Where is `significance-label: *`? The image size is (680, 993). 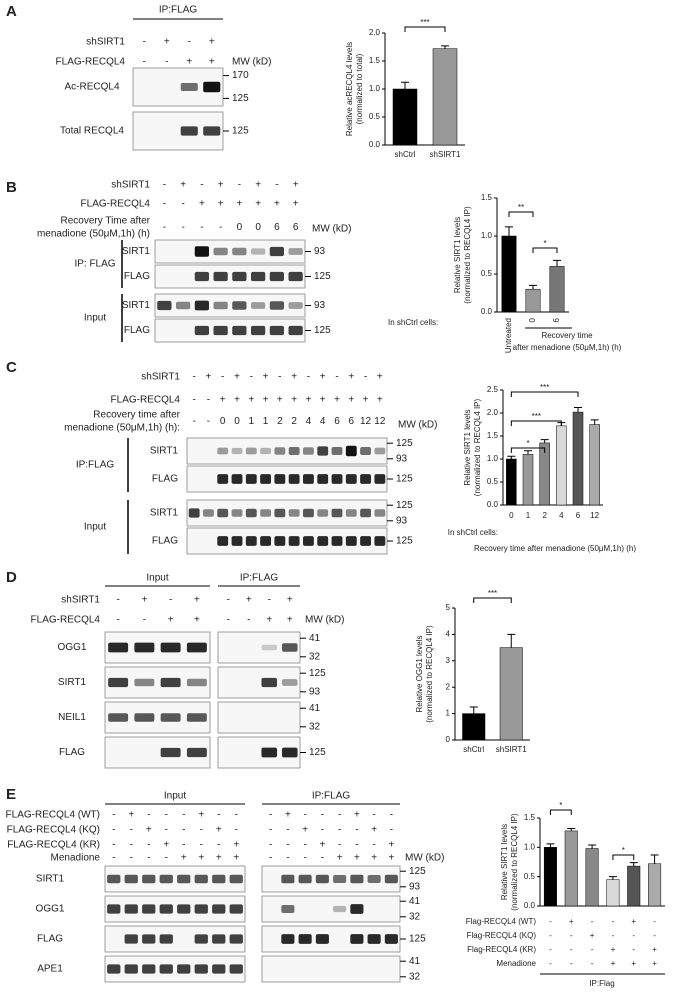 significance-label: * is located at coordinates (544, 243).